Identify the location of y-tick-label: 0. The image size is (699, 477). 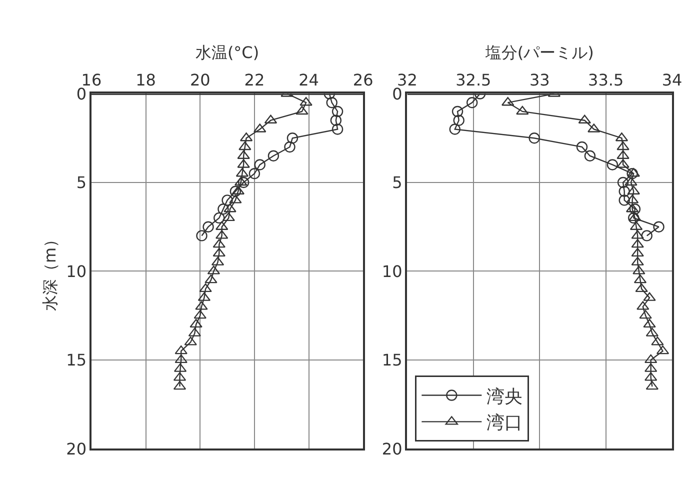
(81, 94).